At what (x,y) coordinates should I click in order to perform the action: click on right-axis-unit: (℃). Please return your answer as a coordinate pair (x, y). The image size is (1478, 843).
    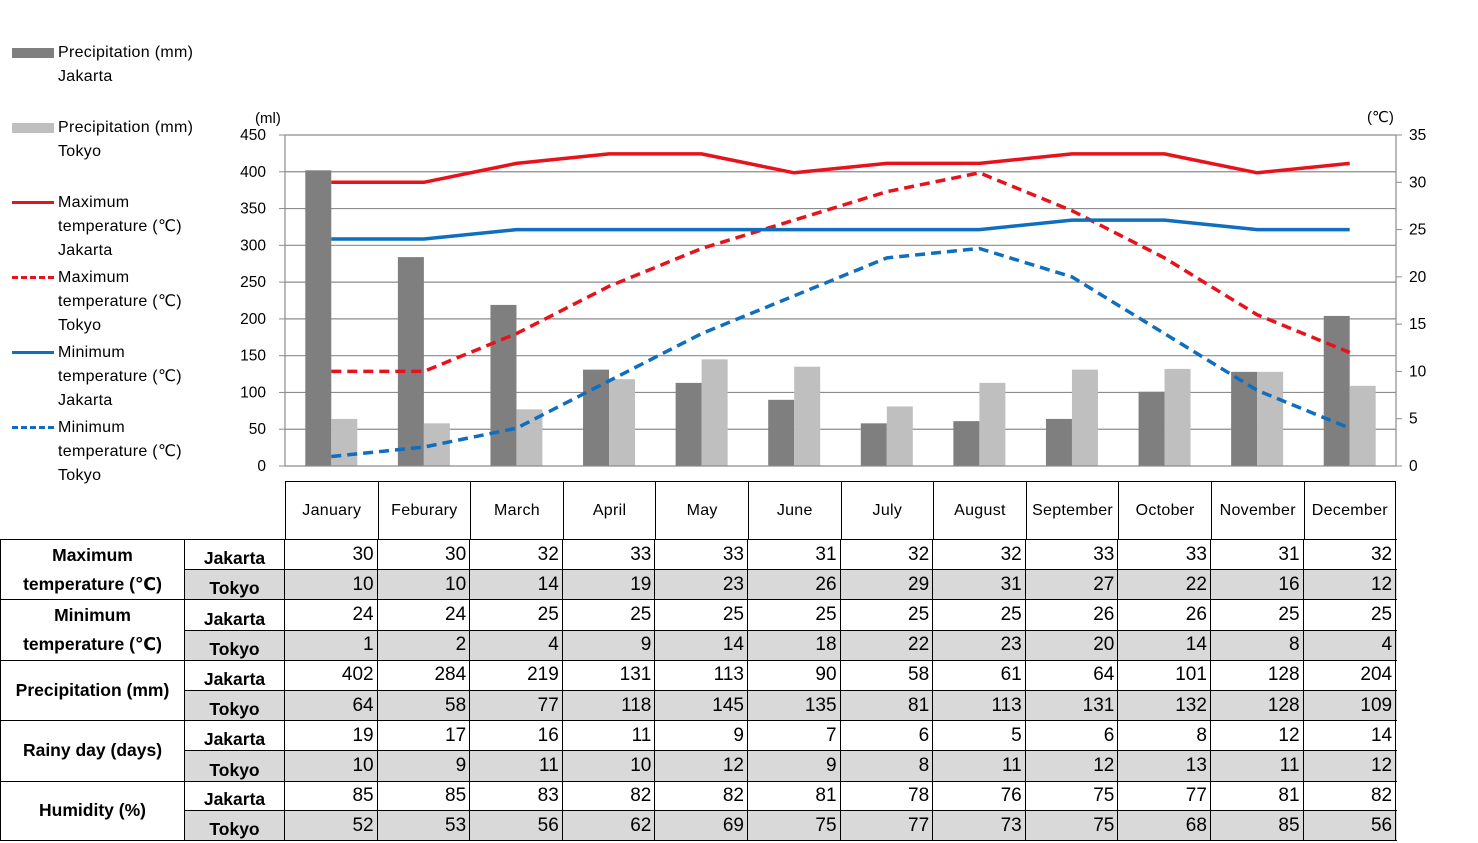
    Looking at the image, I should click on (1380, 117).